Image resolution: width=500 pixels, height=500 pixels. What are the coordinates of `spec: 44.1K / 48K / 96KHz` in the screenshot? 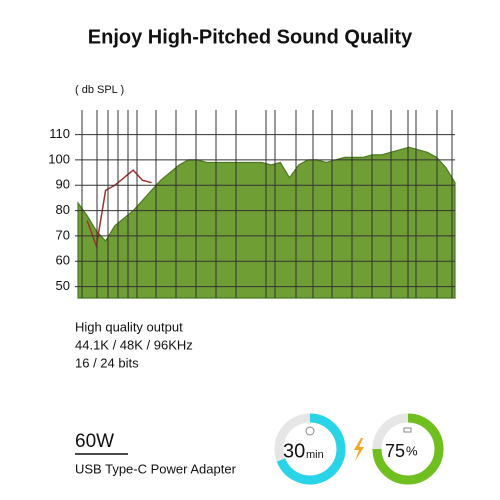 It's located at (134, 344).